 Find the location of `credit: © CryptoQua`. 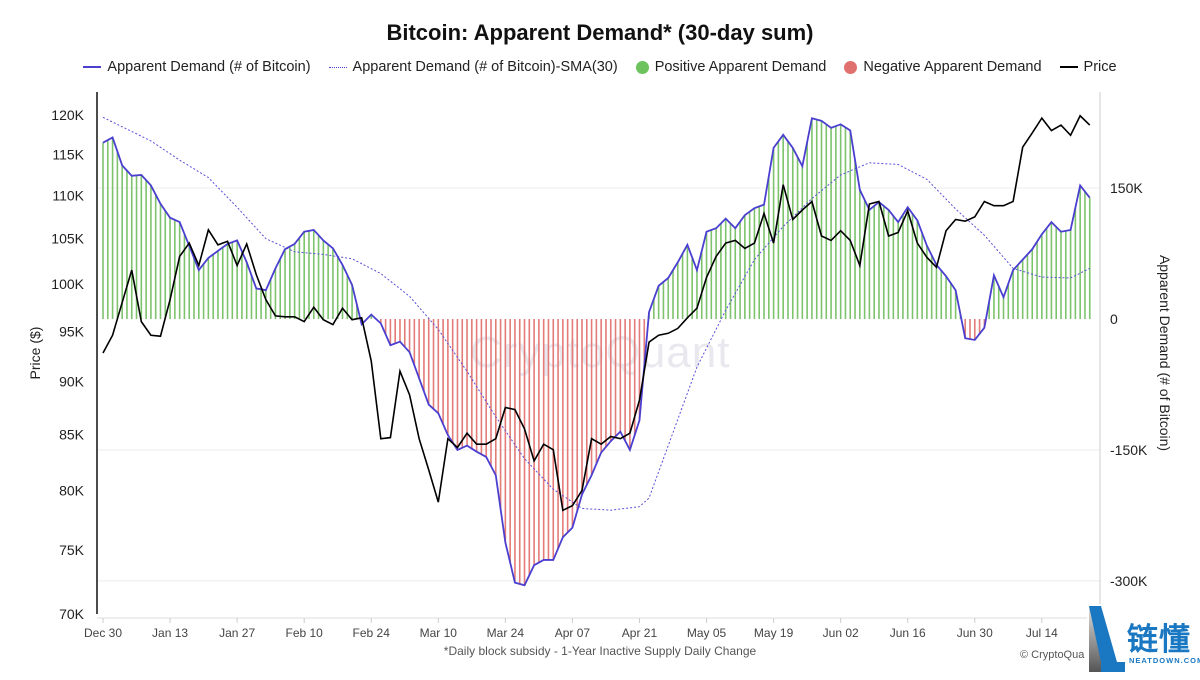

credit: © CryptoQua is located at coordinates (1052, 655).